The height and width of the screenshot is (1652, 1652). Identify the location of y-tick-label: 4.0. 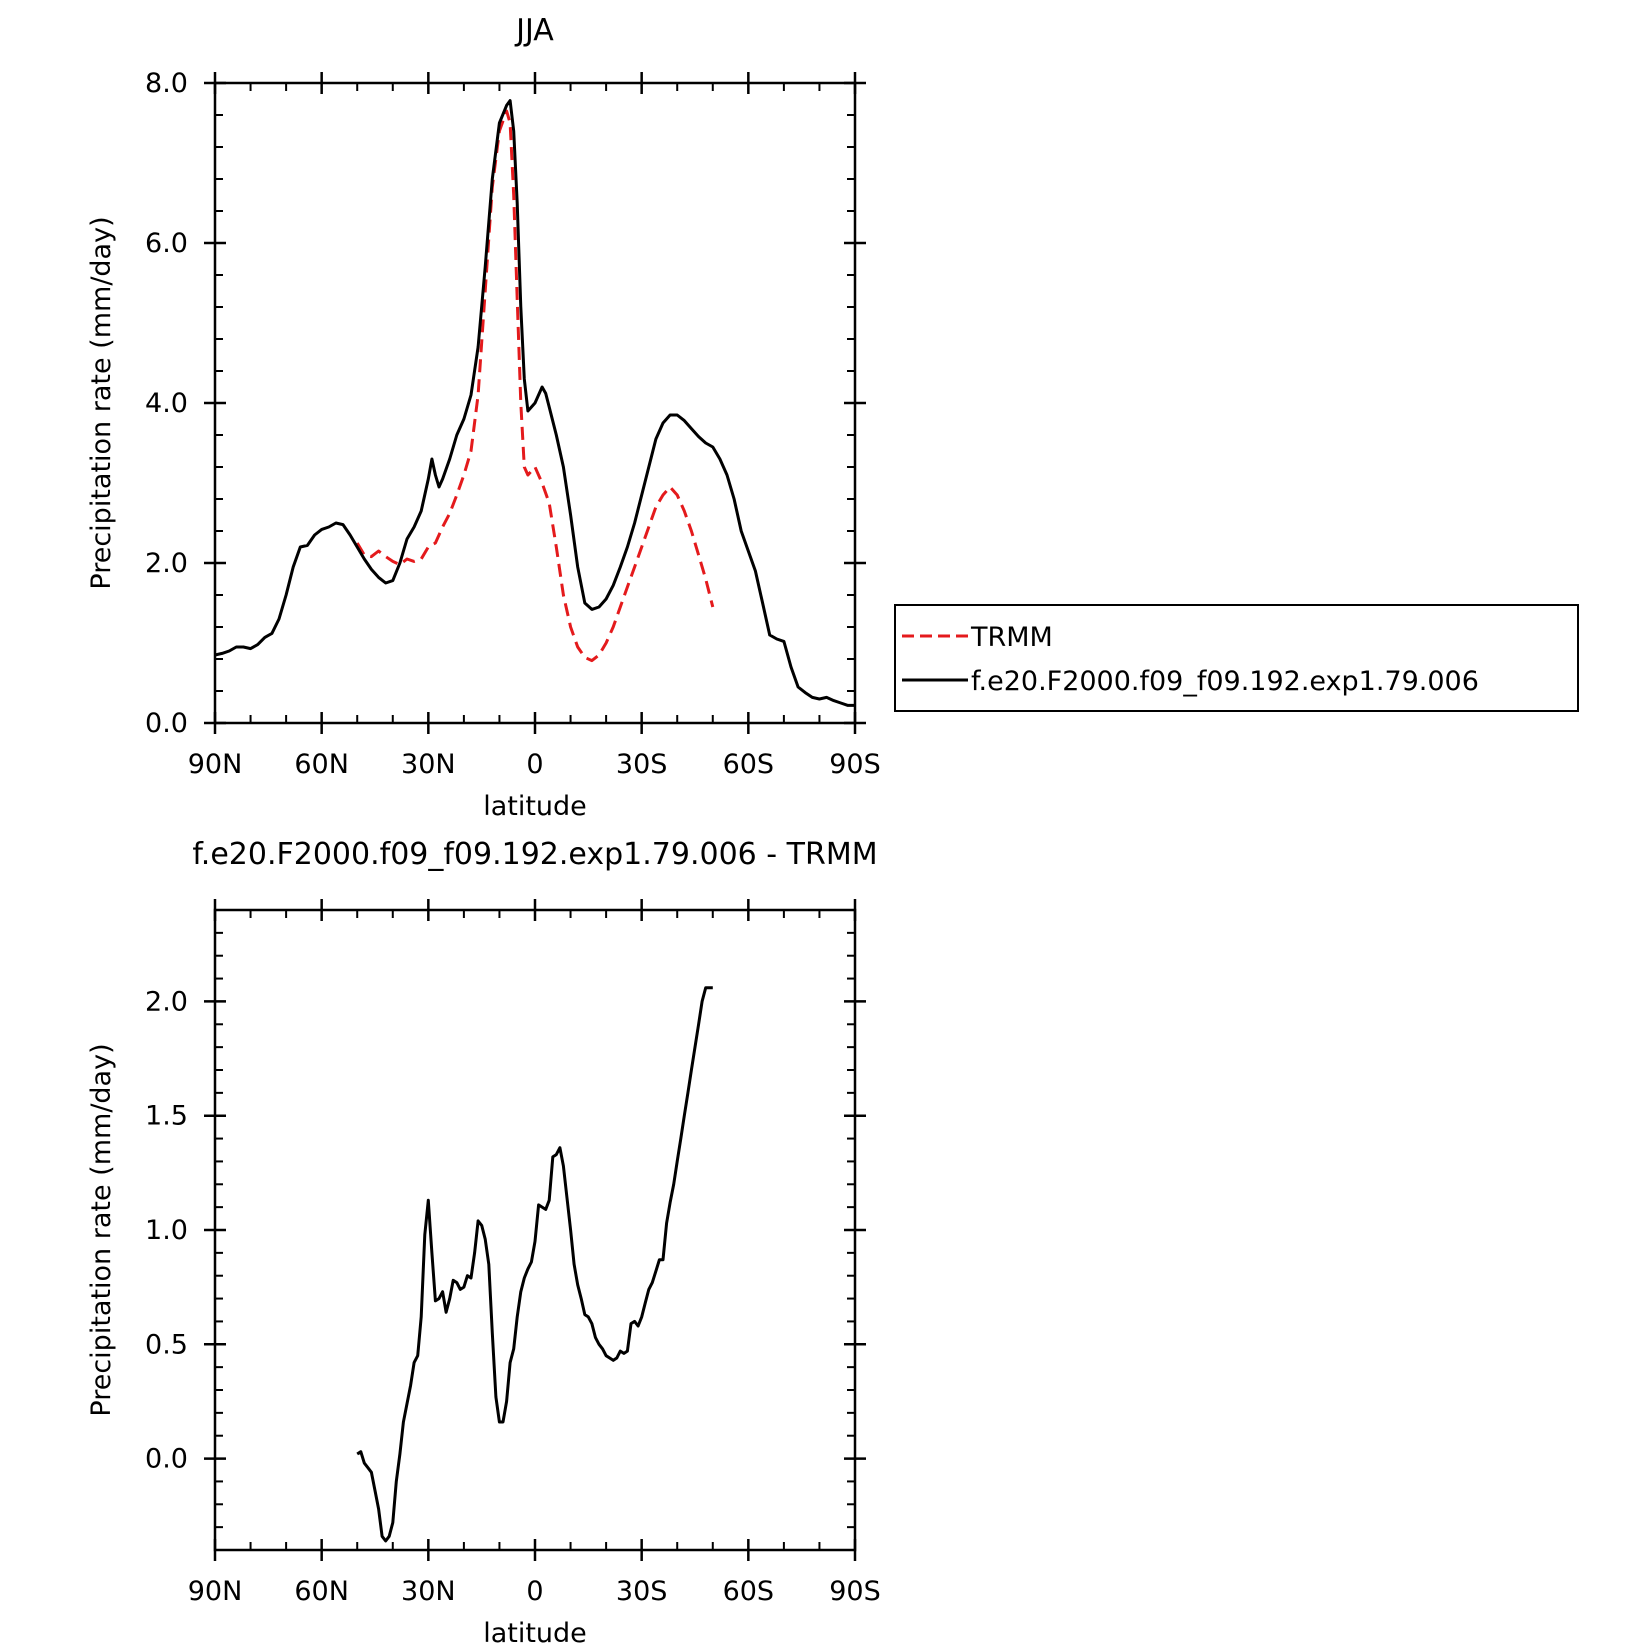
(166, 403).